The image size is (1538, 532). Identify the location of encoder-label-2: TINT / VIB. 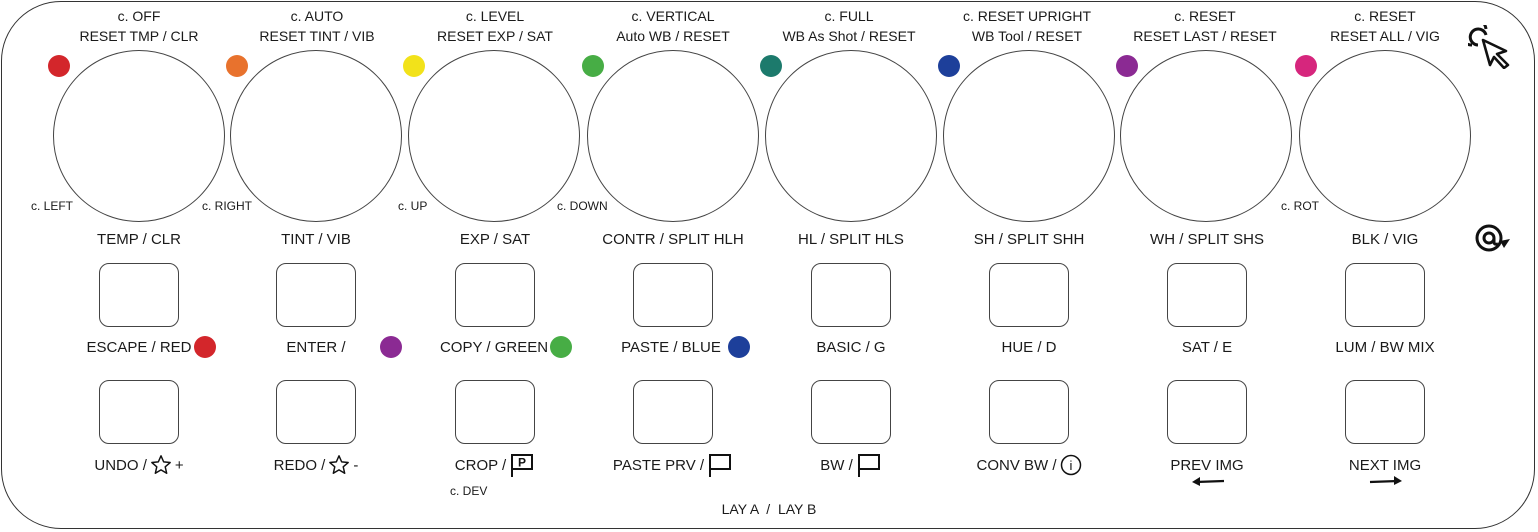
(316, 239).